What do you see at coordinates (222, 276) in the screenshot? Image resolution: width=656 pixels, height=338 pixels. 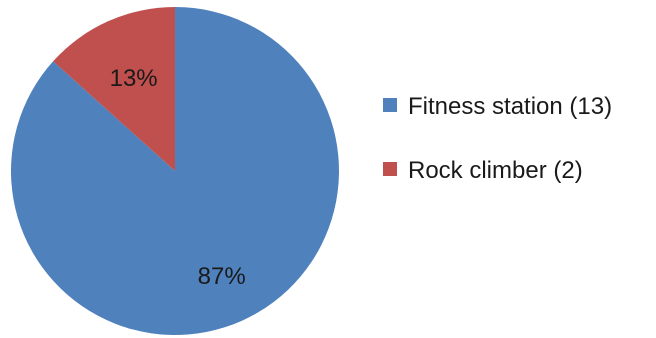 I see `pie-slice-label-1: 87%` at bounding box center [222, 276].